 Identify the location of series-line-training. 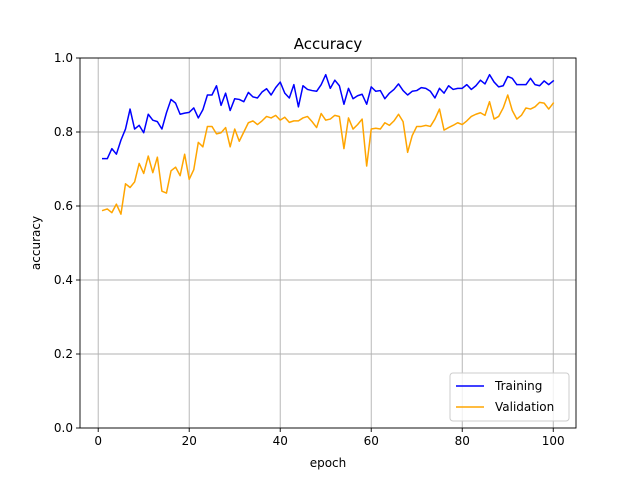
(328, 116).